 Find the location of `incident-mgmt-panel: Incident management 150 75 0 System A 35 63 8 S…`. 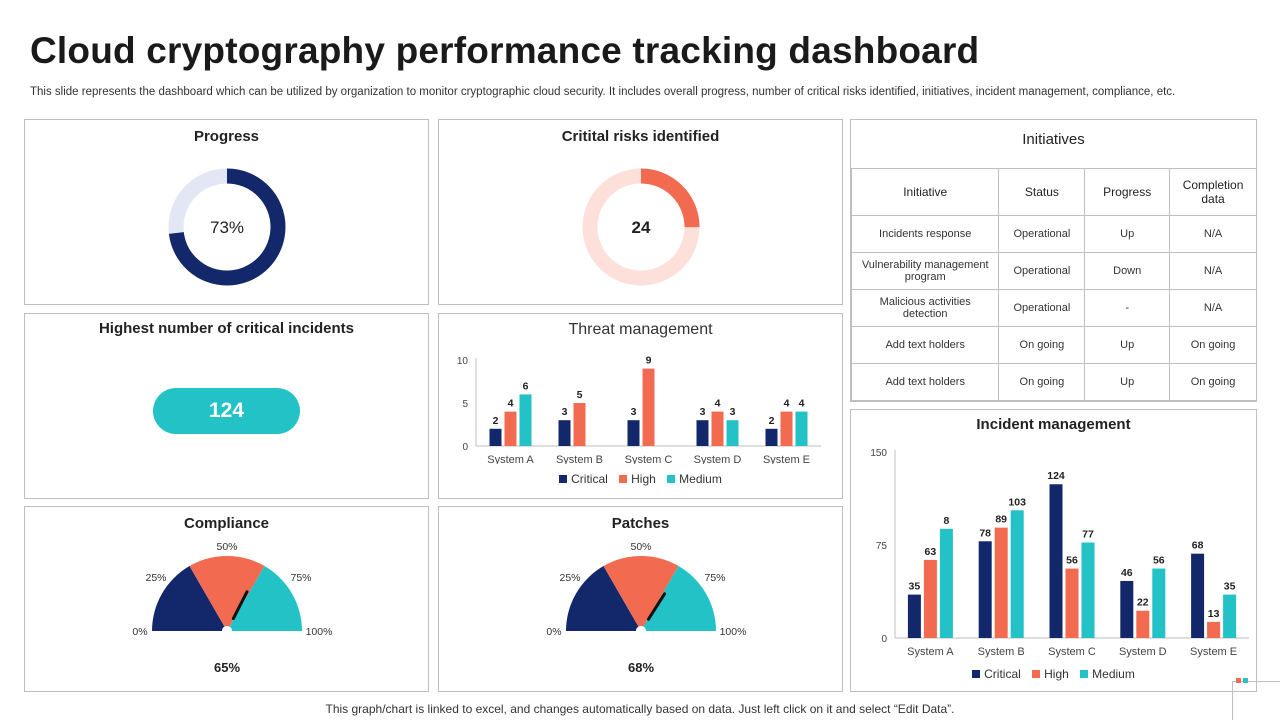

incident-mgmt-panel: Incident management 150 75 0 System A 35 63 8 S… is located at coordinates (1053, 550).